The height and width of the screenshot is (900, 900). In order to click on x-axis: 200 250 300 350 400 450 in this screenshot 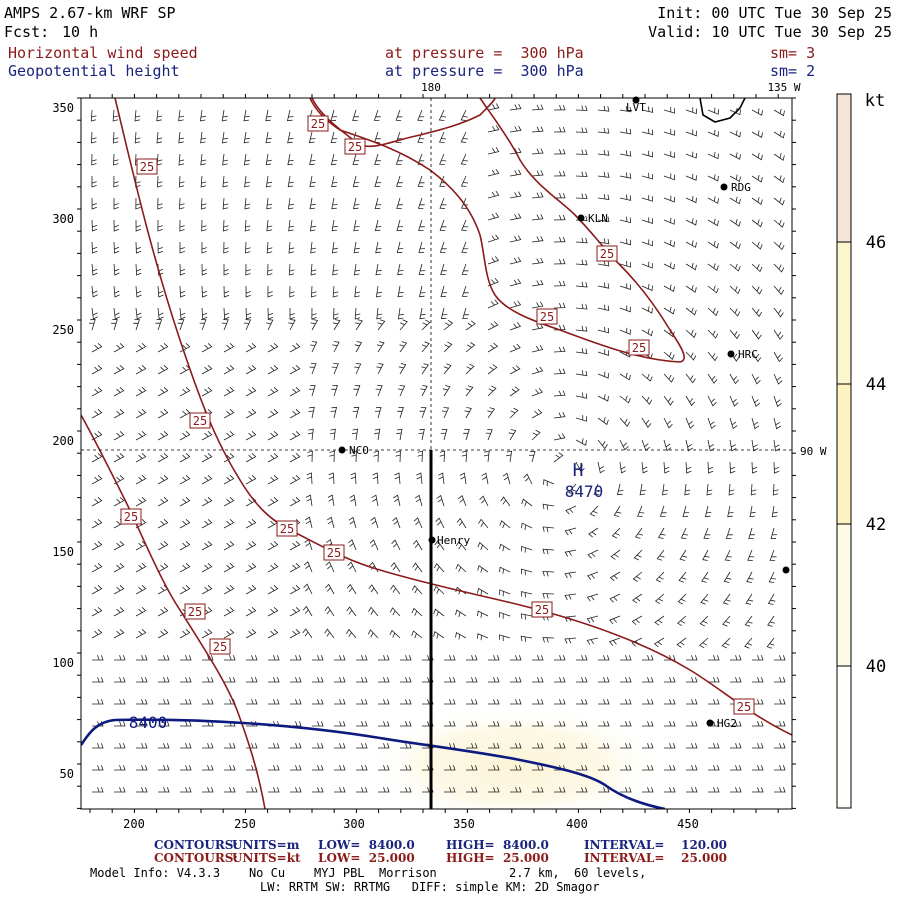, I will do `click(411, 824)`.